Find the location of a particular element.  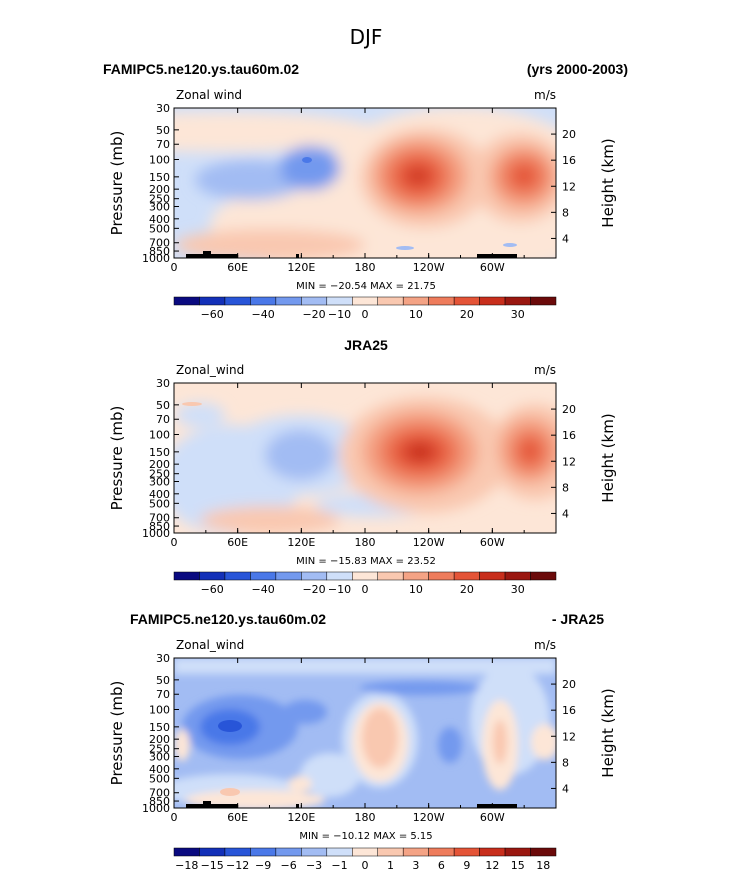

colorbar-label: −10 is located at coordinates (339, 589).